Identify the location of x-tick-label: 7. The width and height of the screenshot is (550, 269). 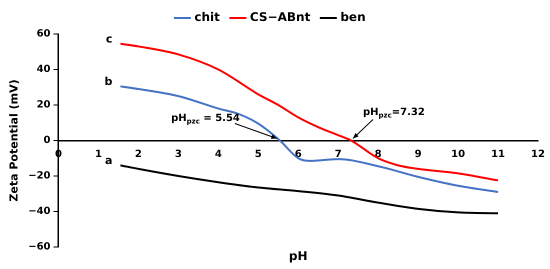
(338, 154).